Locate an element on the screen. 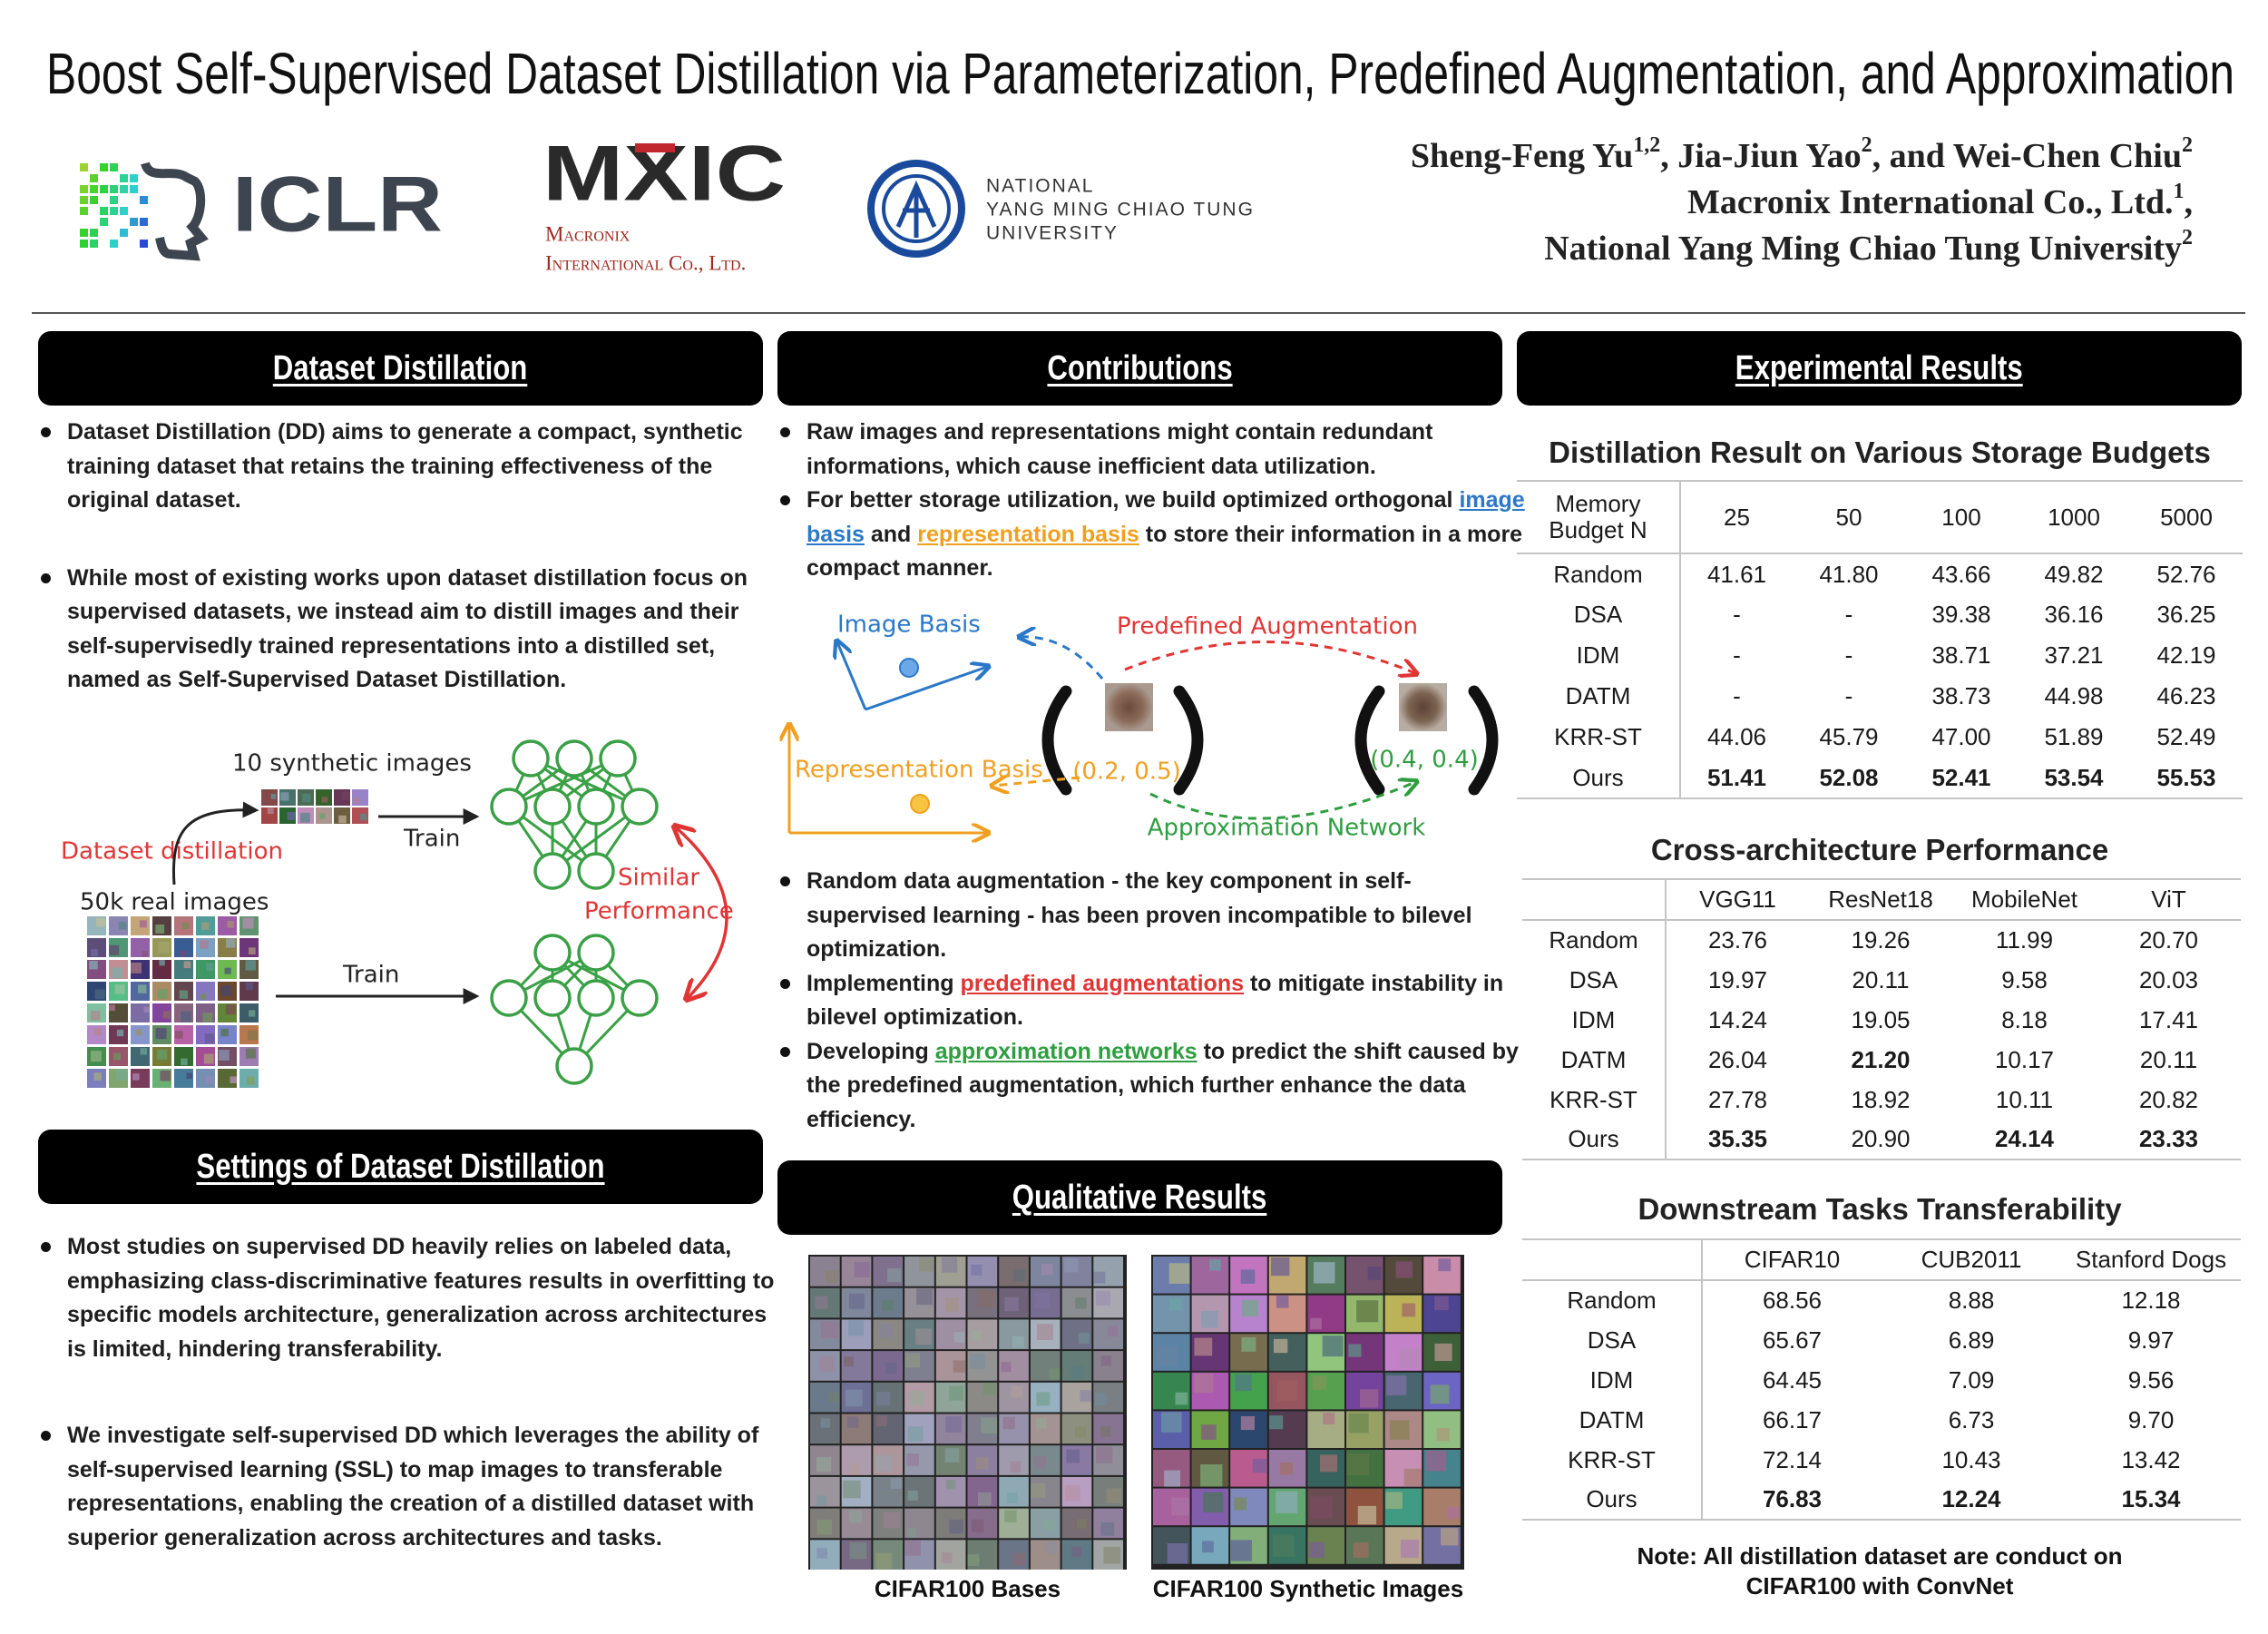 The image size is (2268, 1634). section-title: Dataset Distillation is located at coordinates (401, 367).